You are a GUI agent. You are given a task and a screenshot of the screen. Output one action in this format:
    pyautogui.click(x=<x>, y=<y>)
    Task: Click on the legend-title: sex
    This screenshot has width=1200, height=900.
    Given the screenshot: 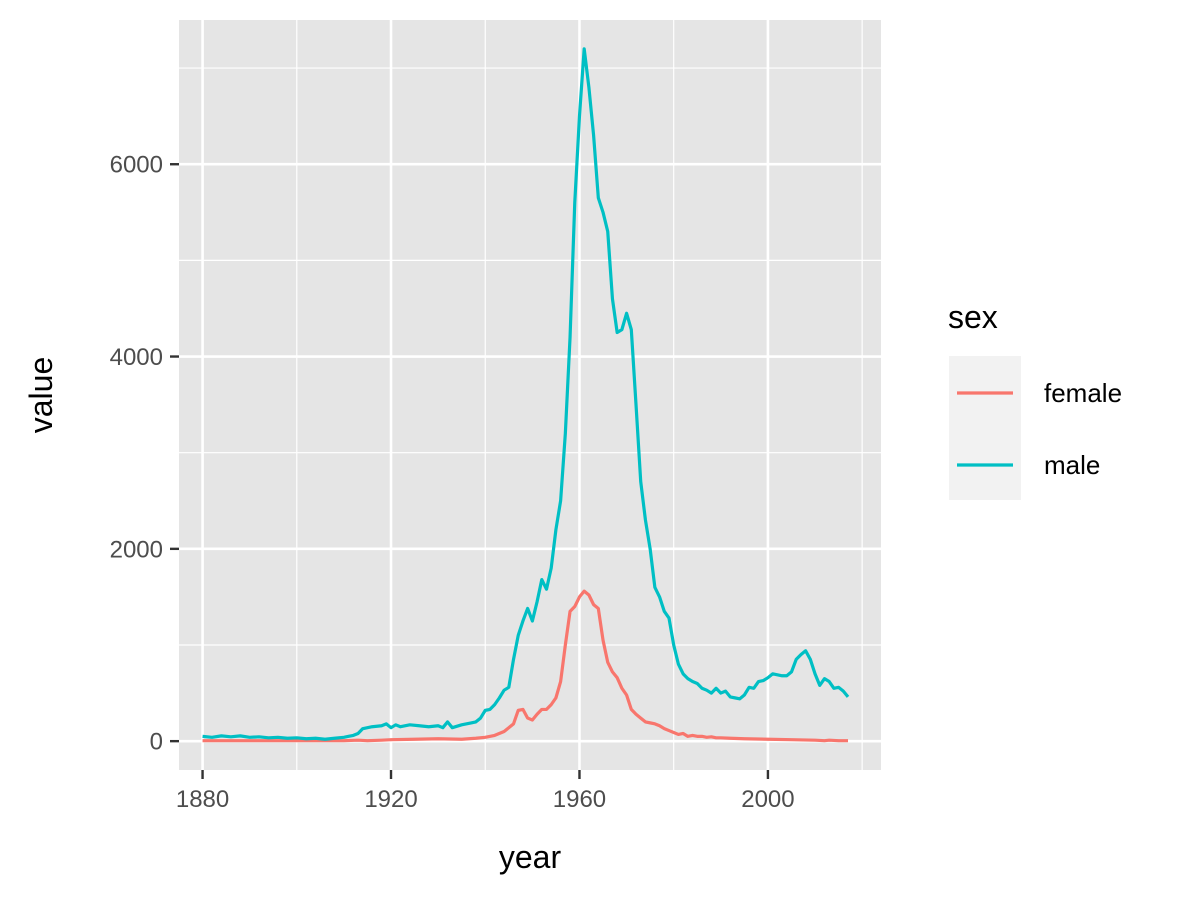 What is the action you would take?
    pyautogui.click(x=973, y=317)
    